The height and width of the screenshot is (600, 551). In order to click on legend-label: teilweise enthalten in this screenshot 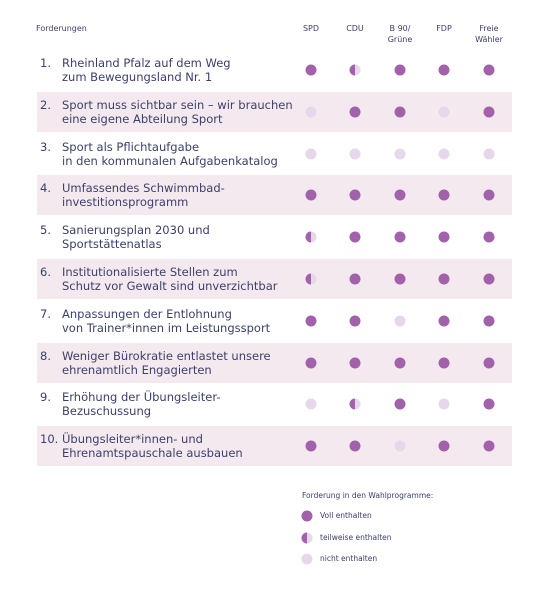, I will do `click(356, 537)`.